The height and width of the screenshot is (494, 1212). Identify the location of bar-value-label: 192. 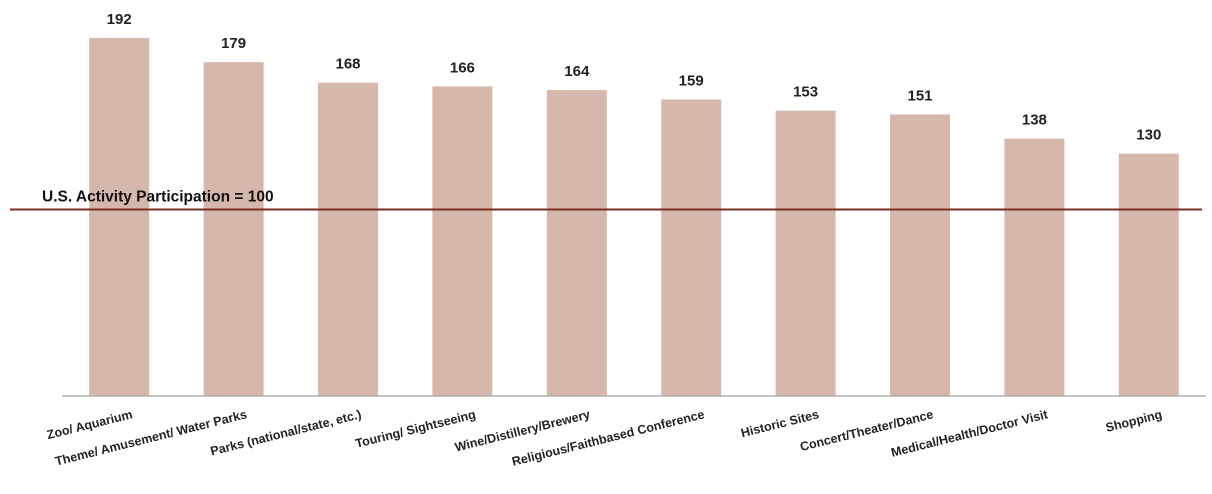
(119, 19).